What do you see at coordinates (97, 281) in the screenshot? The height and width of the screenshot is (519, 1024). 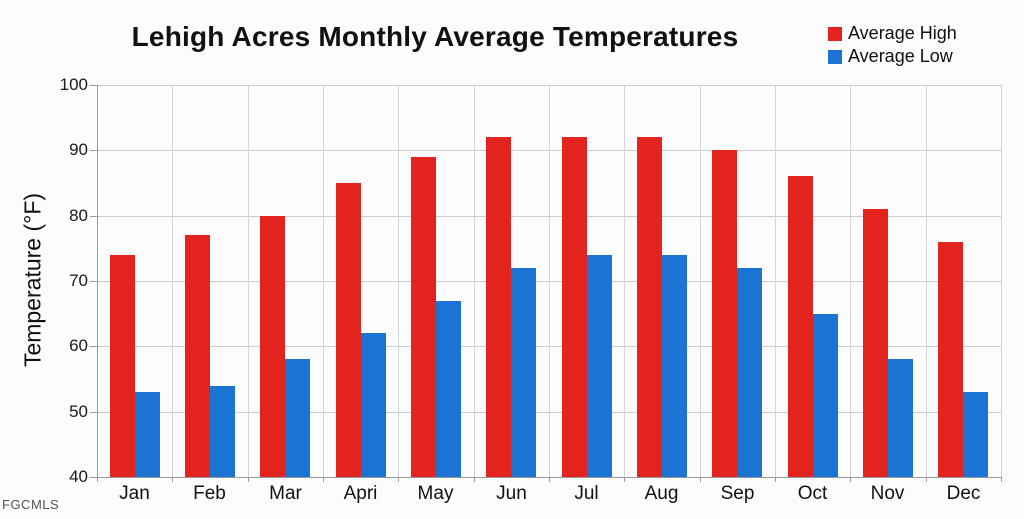 I see `y-axis-line` at bounding box center [97, 281].